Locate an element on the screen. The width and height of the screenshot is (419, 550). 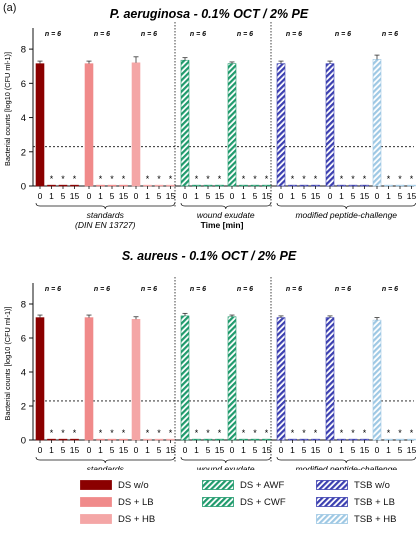
legend-item: DS + CWF is located at coordinates (244, 502).